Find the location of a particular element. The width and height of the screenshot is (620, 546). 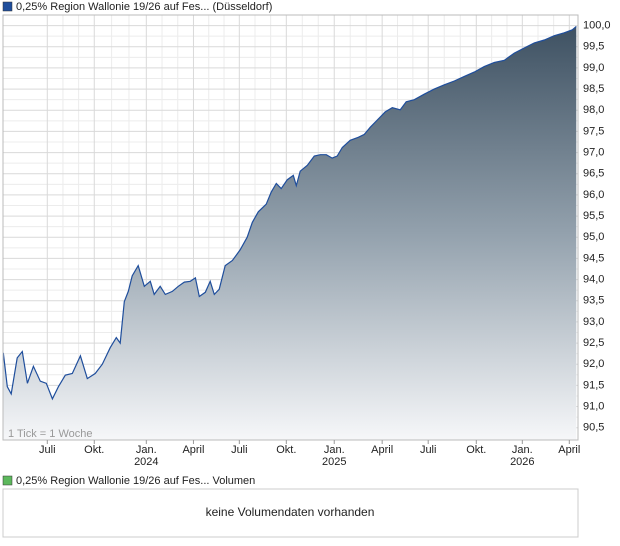

y-tick-label: 97,5 is located at coordinates (593, 131).